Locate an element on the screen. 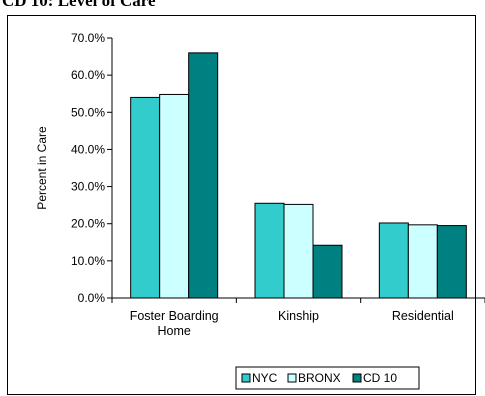 The image size is (485, 396). y-tick-label: 0.0% is located at coordinates (92, 298).